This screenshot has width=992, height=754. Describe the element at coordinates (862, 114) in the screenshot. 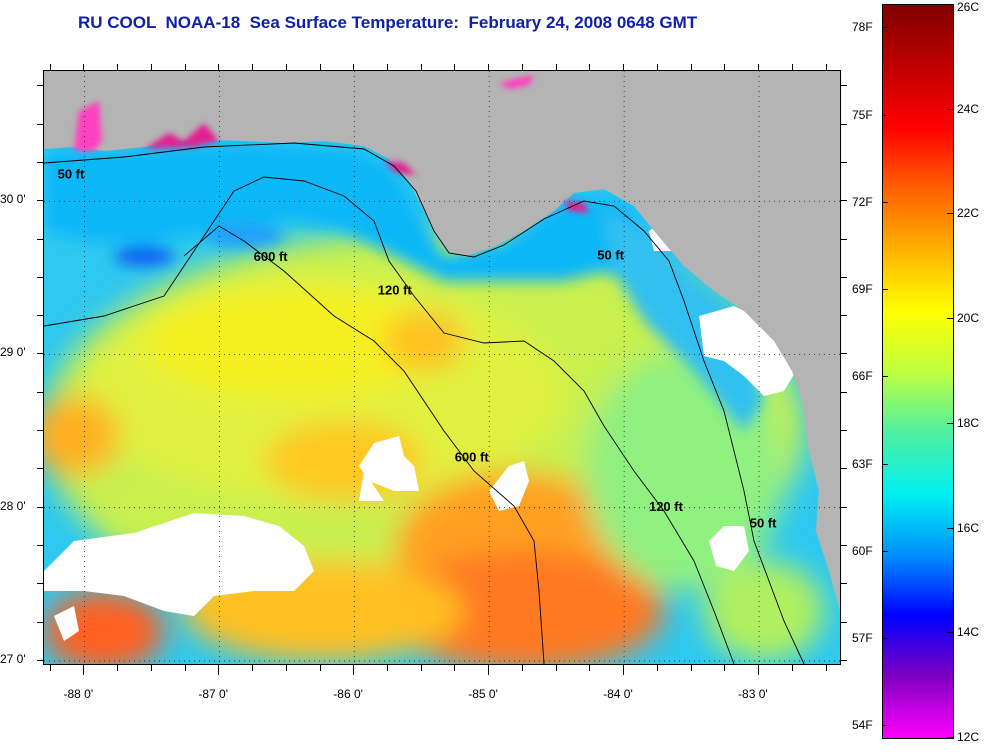

I see `colorbar-fahrenheit-label: 75F` at that location.